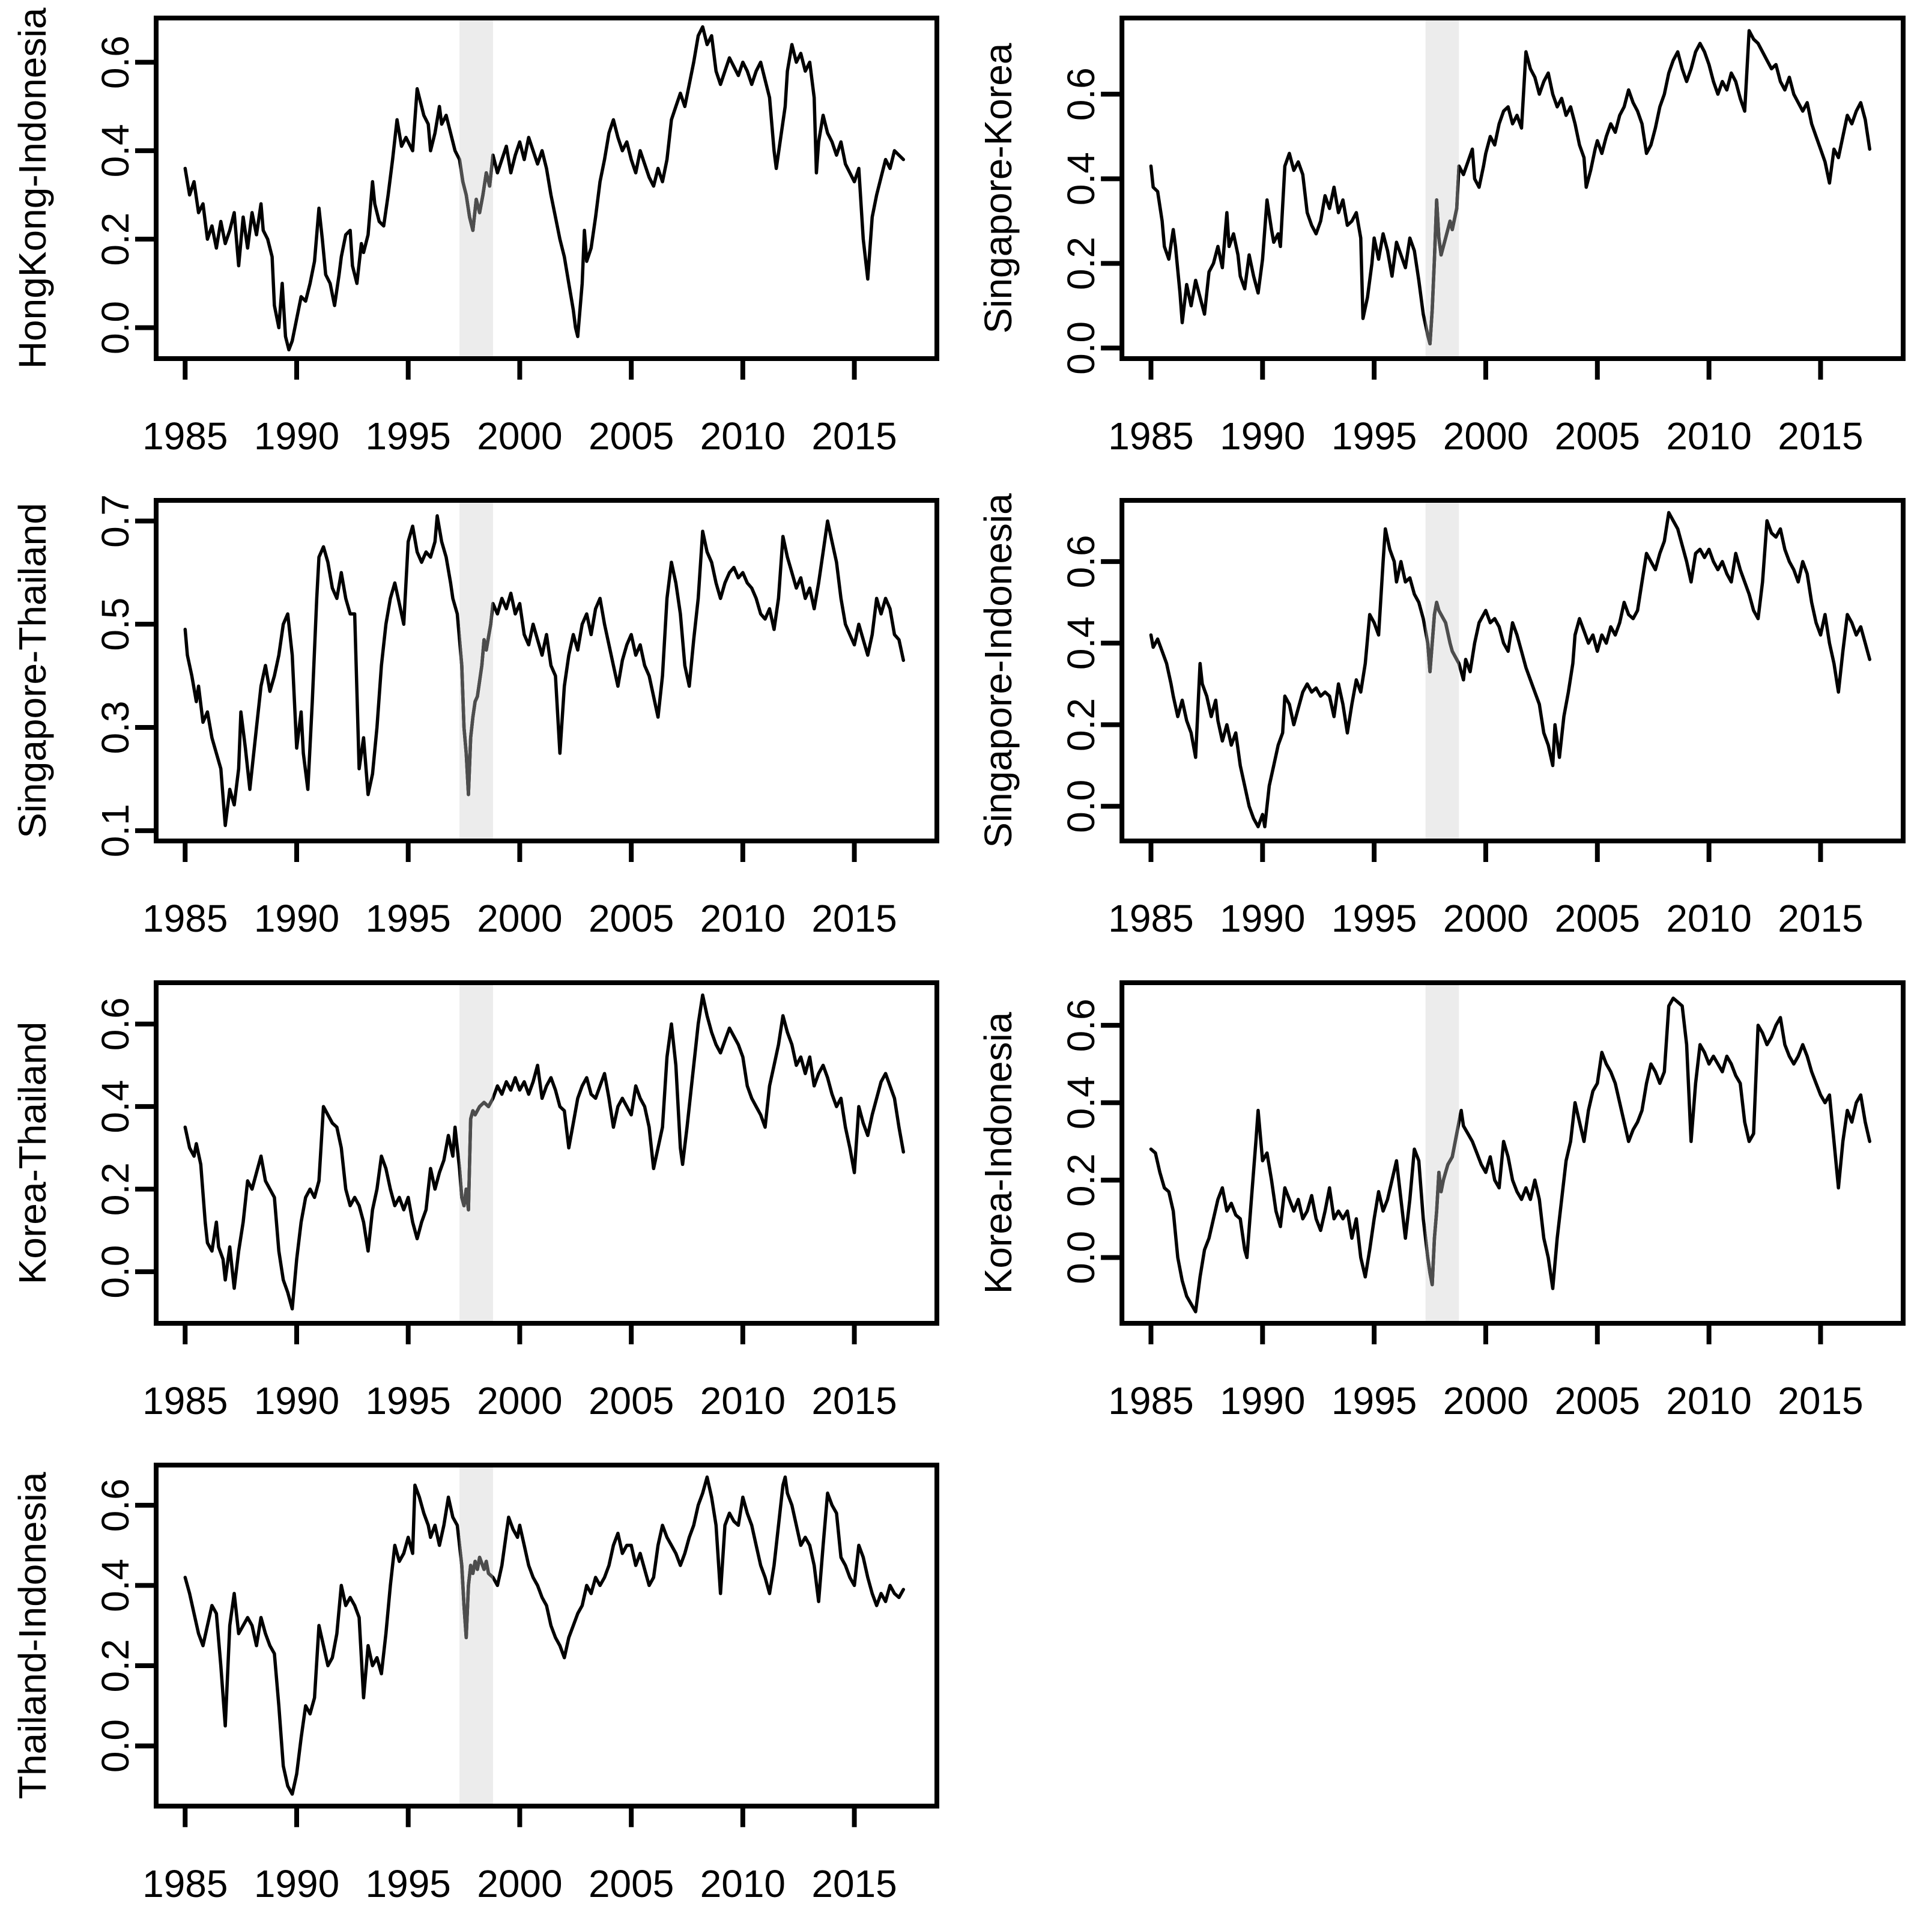  I want to click on series-line-hongkong-indonesia, so click(544, 188).